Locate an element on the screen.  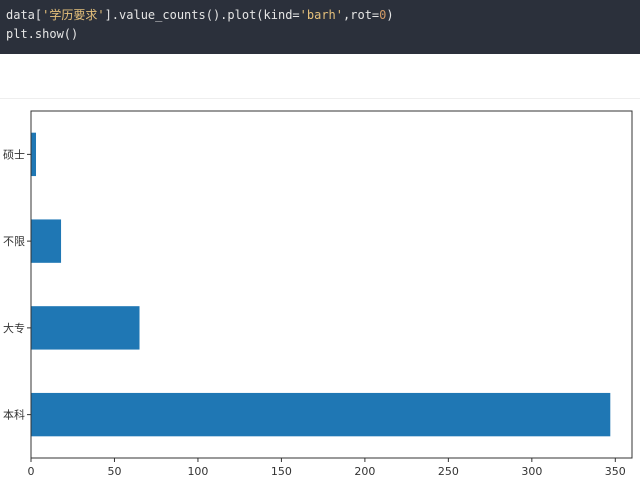
code-token: ].value_counts().plot(kind= is located at coordinates (202, 15).